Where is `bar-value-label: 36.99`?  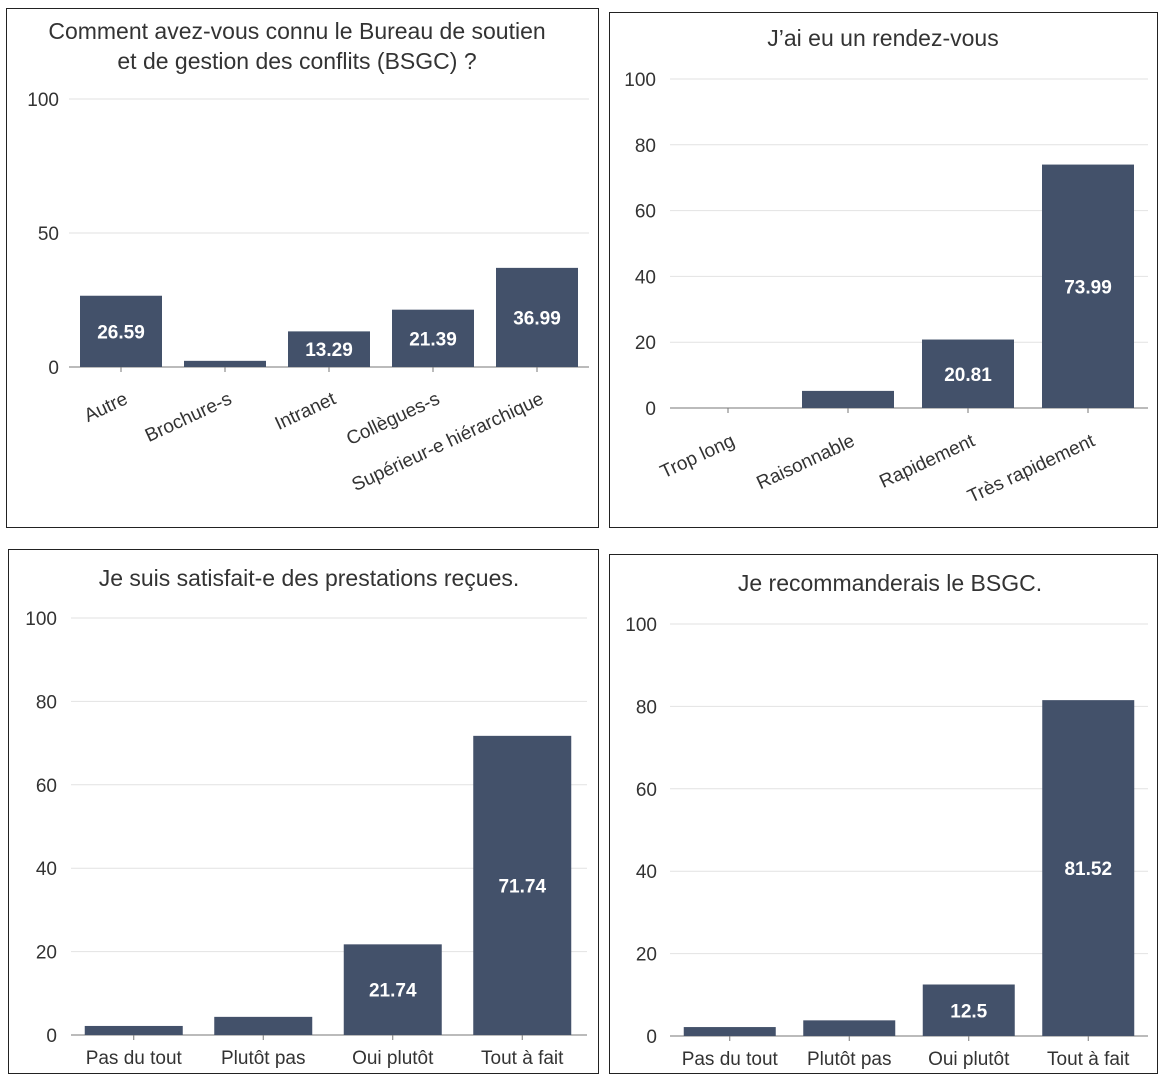 bar-value-label: 36.99 is located at coordinates (537, 318).